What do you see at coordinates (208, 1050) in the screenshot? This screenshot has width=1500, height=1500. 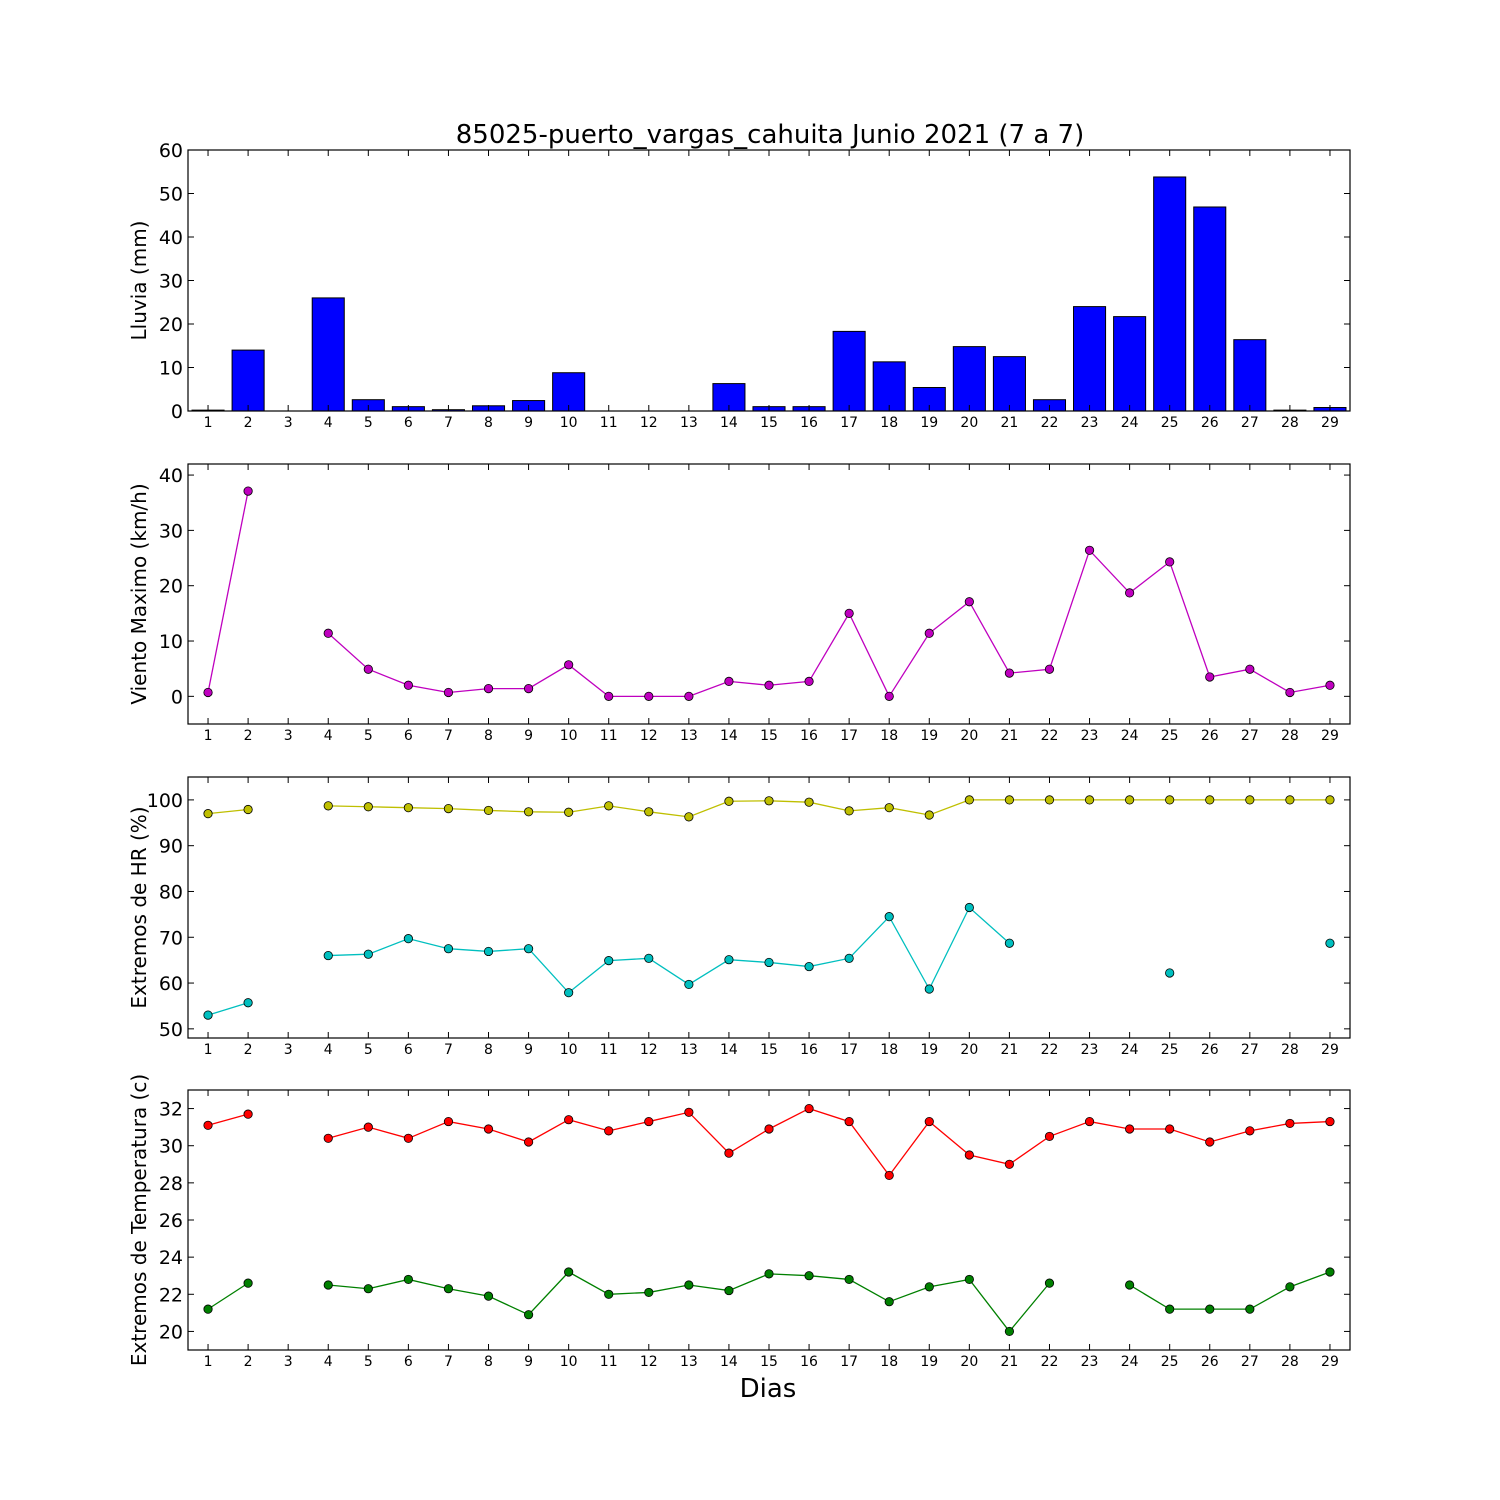 I see `x-tick-label: 1` at bounding box center [208, 1050].